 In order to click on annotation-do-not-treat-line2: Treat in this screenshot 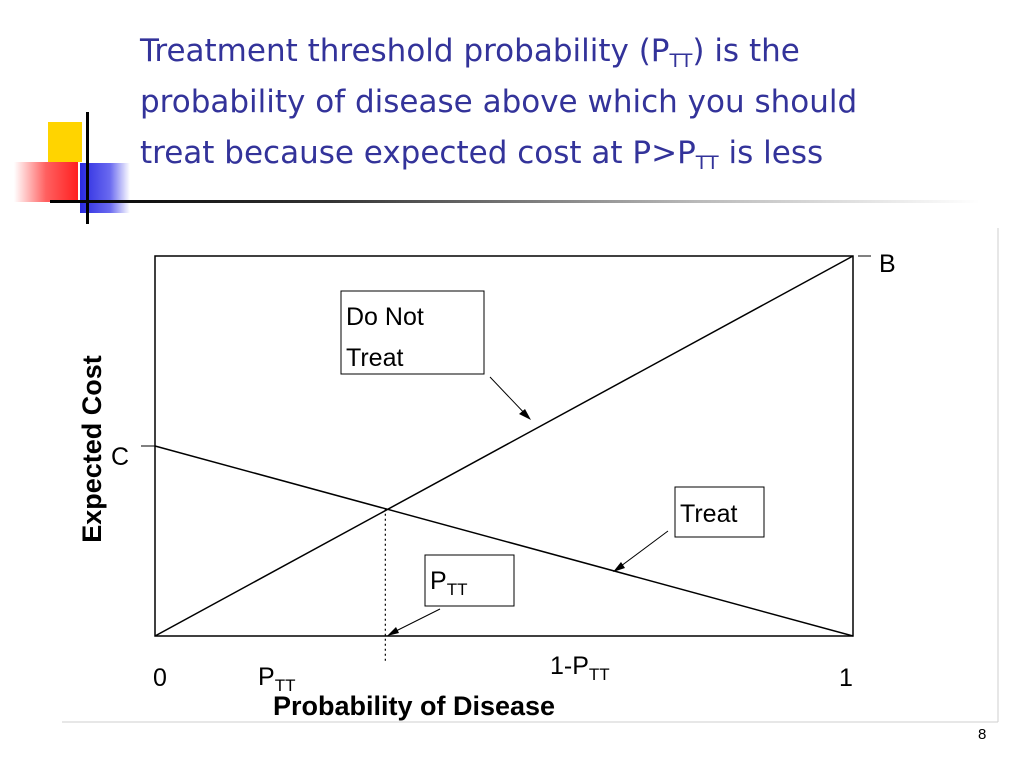, I will do `click(374, 358)`.